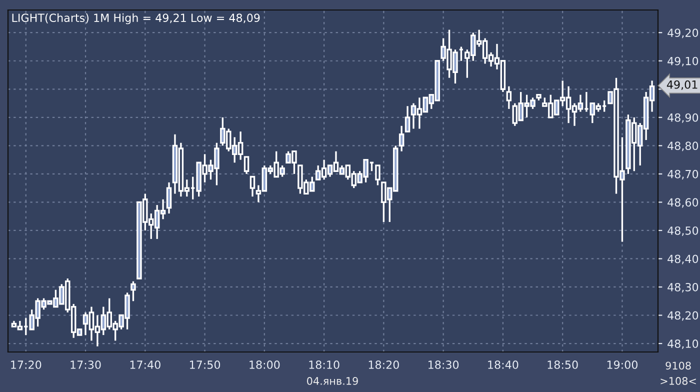  Describe the element at coordinates (683, 231) in the screenshot. I see `y-tick-label: 48,50` at that location.